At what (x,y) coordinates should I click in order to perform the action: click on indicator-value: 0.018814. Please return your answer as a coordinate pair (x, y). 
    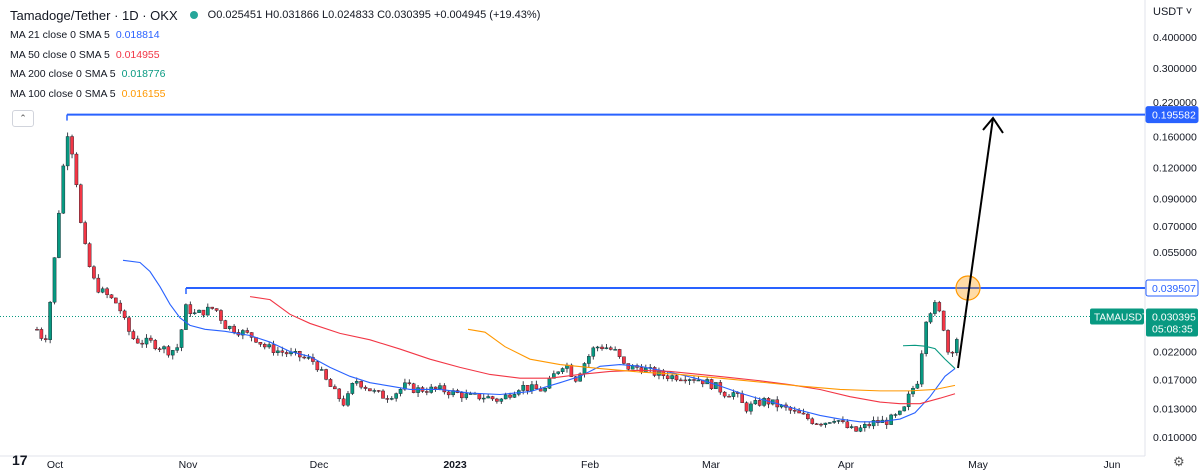
    Looking at the image, I should click on (137, 35).